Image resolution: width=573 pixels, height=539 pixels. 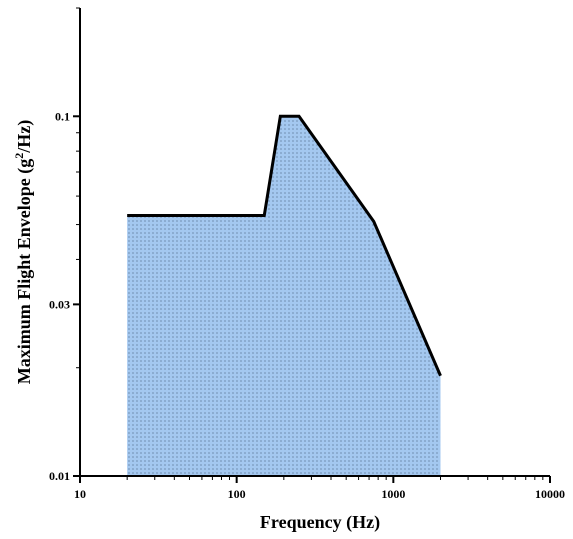 I want to click on y-tick-label: 0.01, so click(x=59, y=476).